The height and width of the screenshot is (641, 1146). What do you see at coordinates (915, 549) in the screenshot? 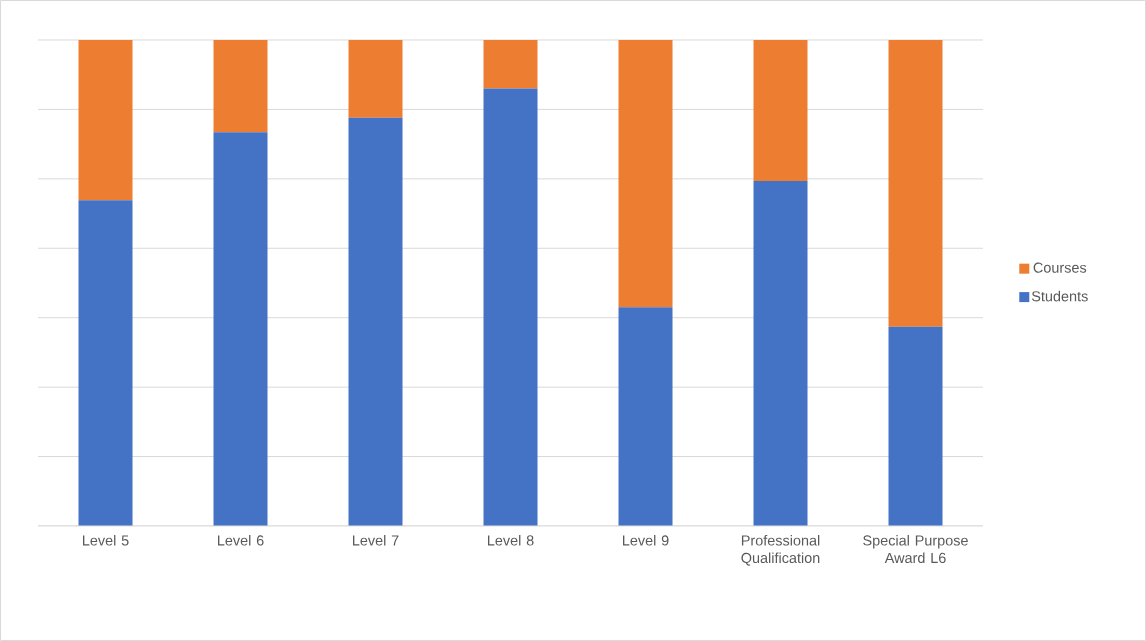
I see `x-tick-label: Special Purpose Award L6` at bounding box center [915, 549].